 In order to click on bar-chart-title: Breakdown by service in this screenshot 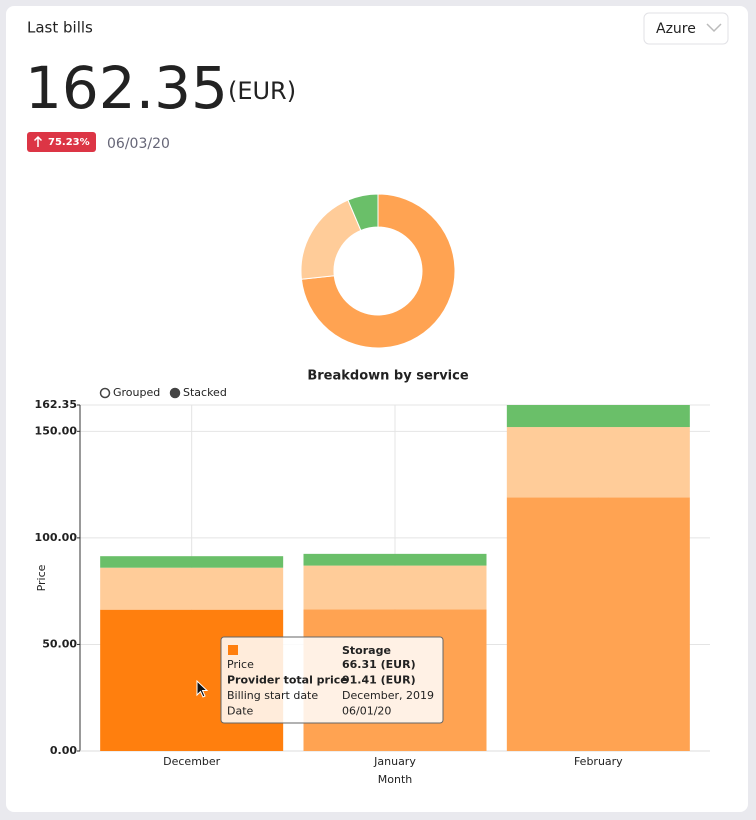, I will do `click(387, 376)`.